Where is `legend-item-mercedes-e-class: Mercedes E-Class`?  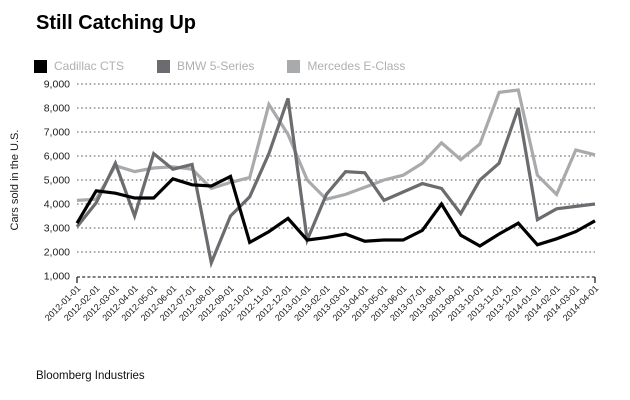 legend-item-mercedes-e-class: Mercedes E-Class is located at coordinates (346, 66).